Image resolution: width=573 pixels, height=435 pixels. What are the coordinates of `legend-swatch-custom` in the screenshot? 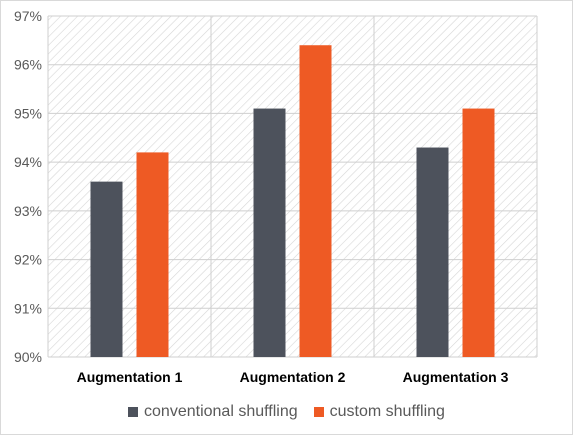 It's located at (318, 412).